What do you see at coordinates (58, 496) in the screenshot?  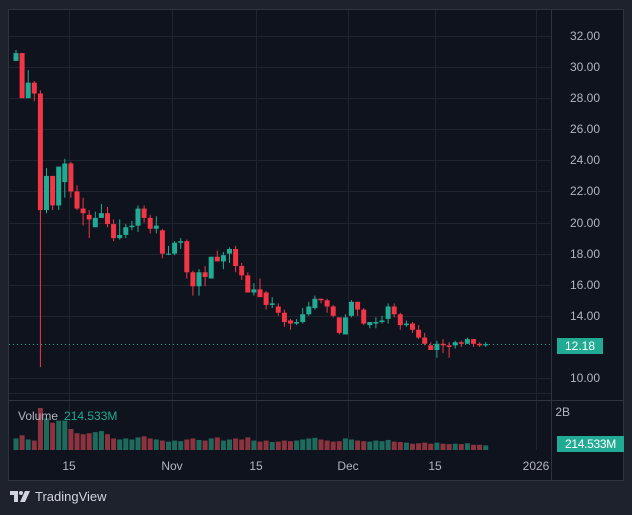 I see `tradingview-logo: TradingView` at bounding box center [58, 496].